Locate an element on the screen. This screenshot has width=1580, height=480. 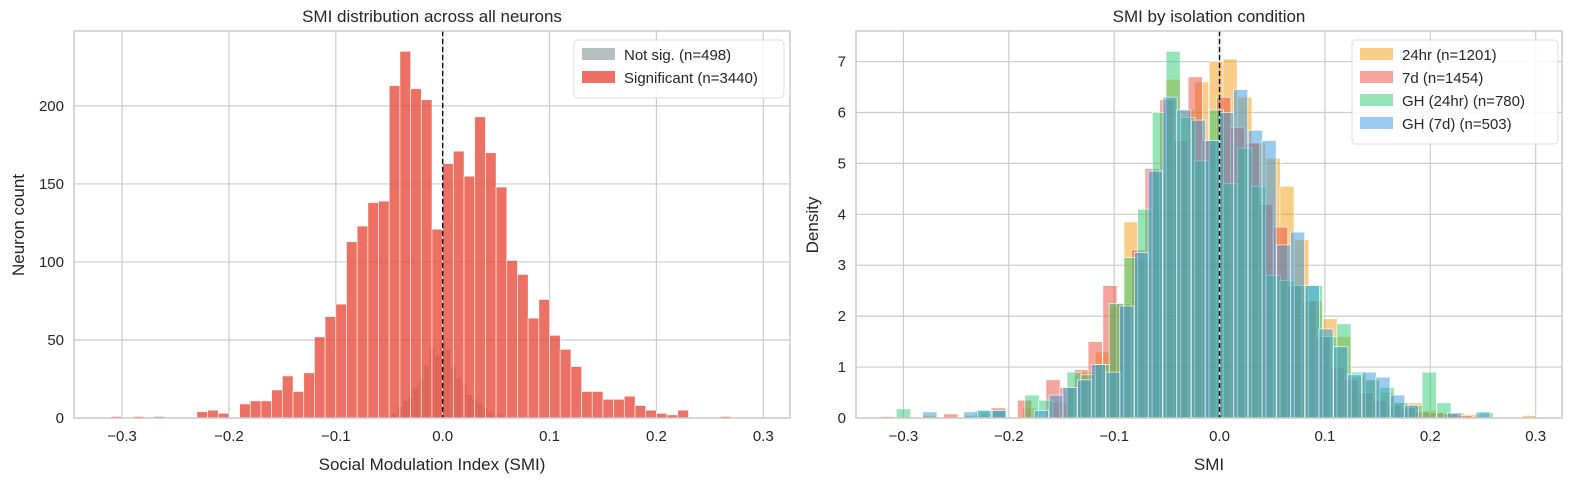
y-tick-label: 50 is located at coordinates (55, 340).